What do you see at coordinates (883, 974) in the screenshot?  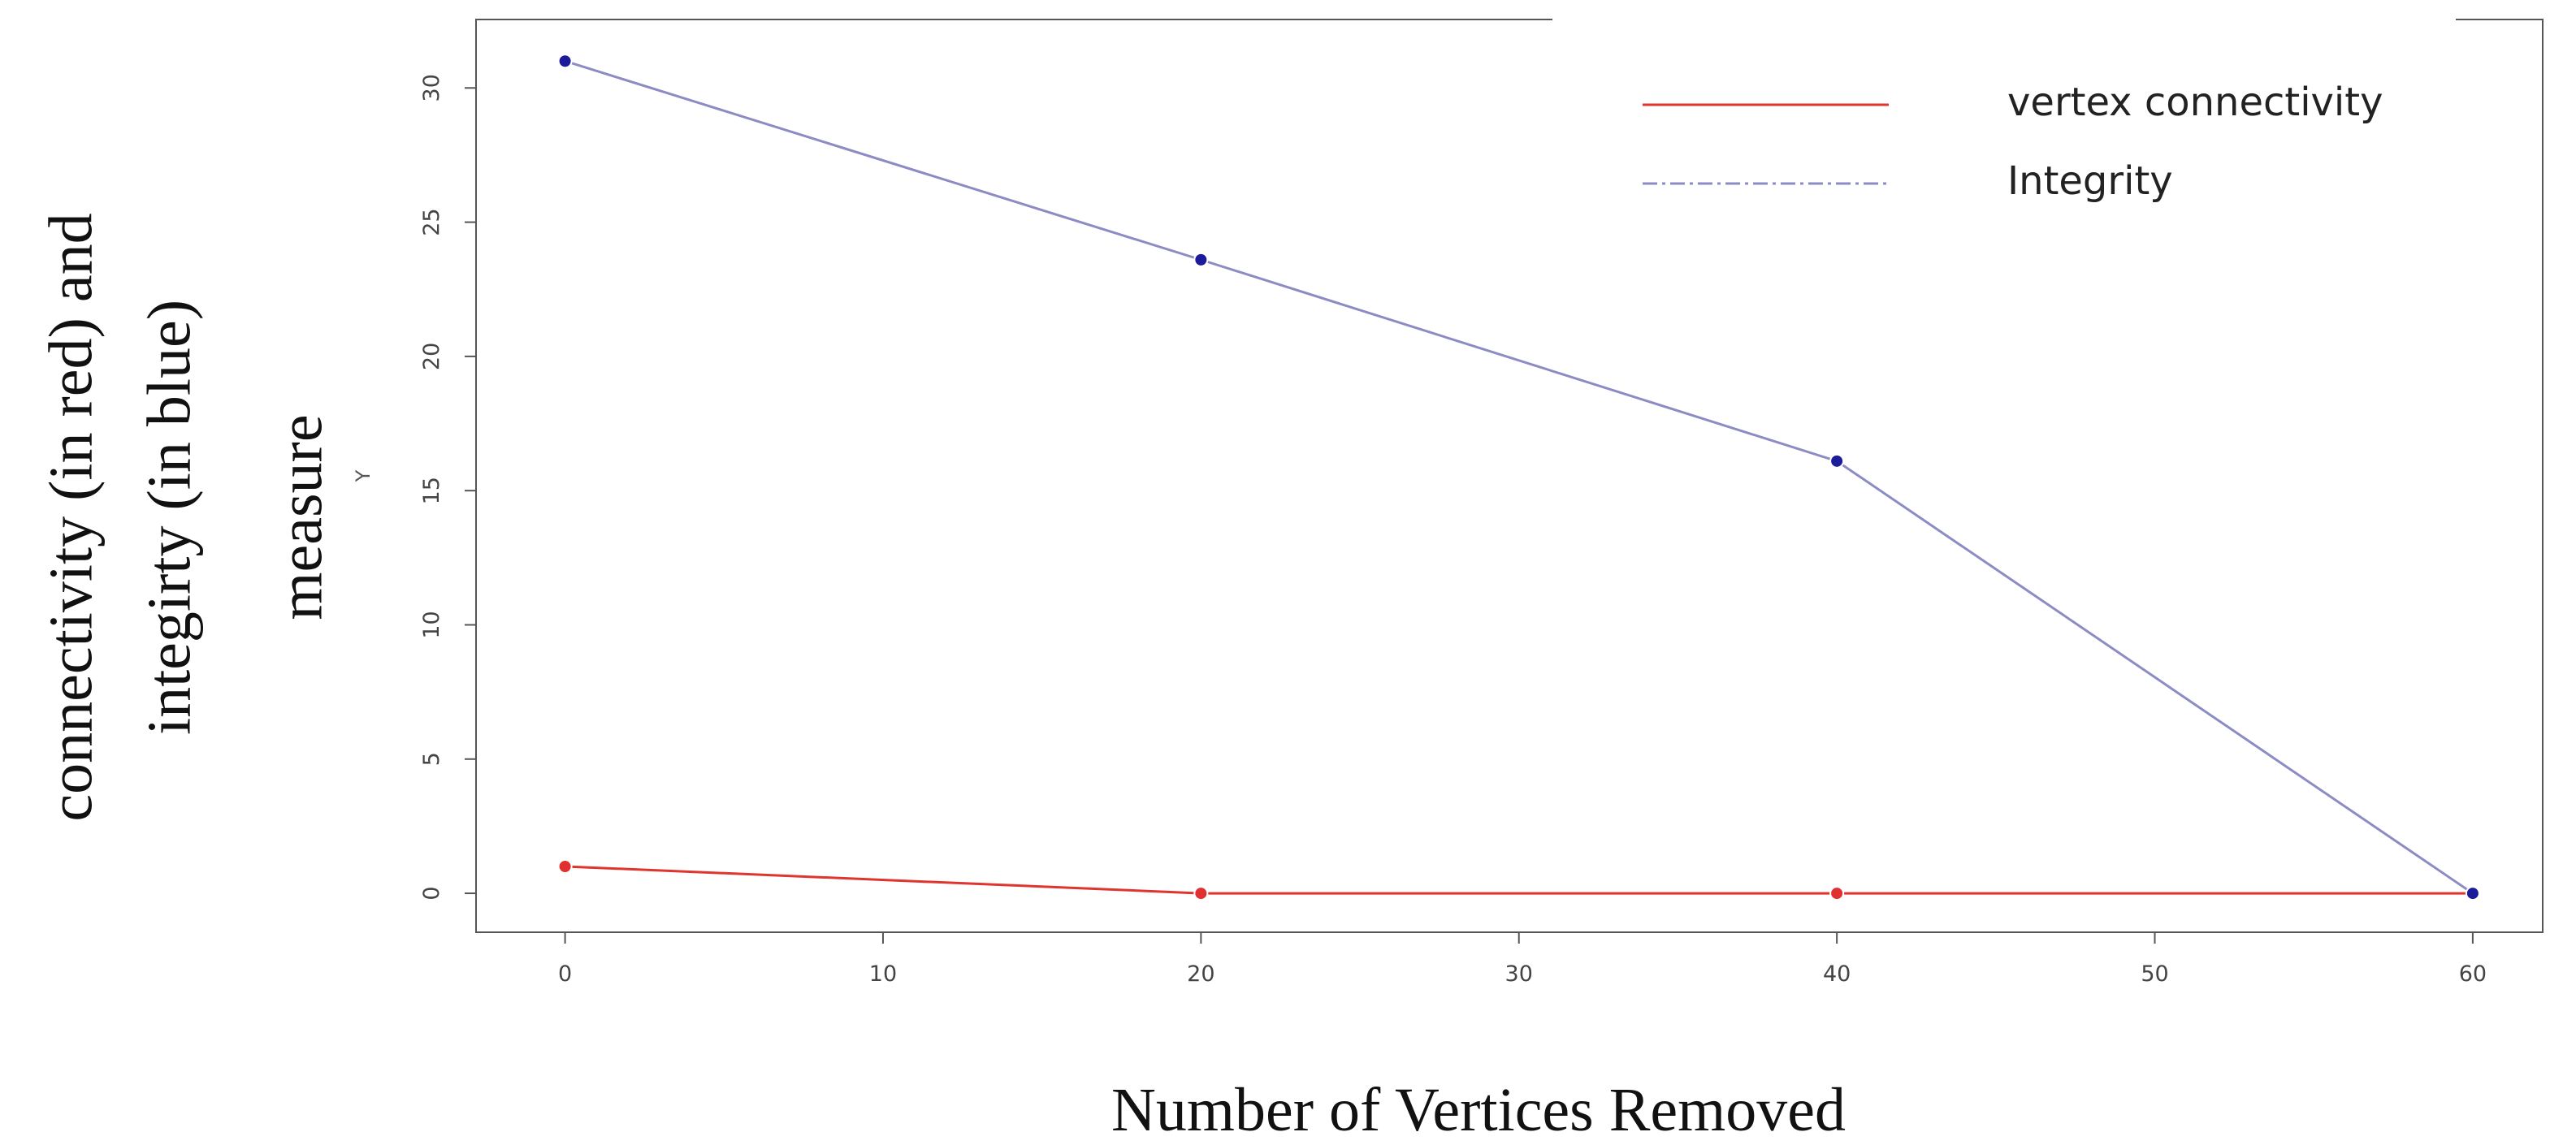 I see `x-tick-label: 10` at bounding box center [883, 974].